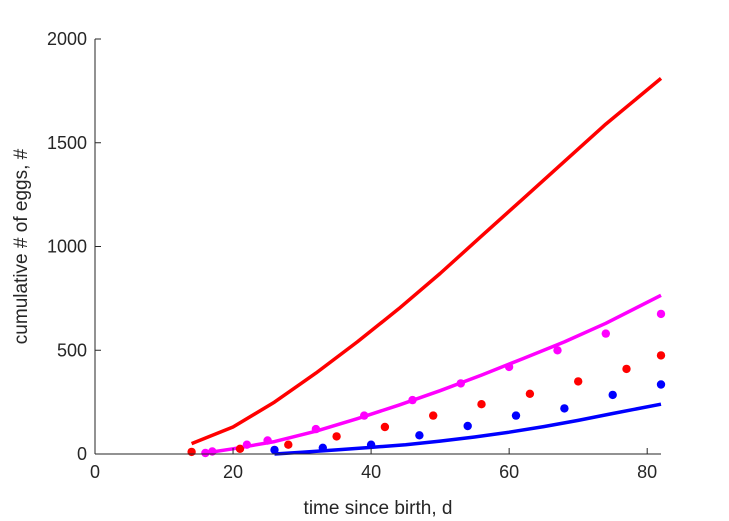 The image size is (729, 521). I want to click on blue-model-line, so click(468, 429).